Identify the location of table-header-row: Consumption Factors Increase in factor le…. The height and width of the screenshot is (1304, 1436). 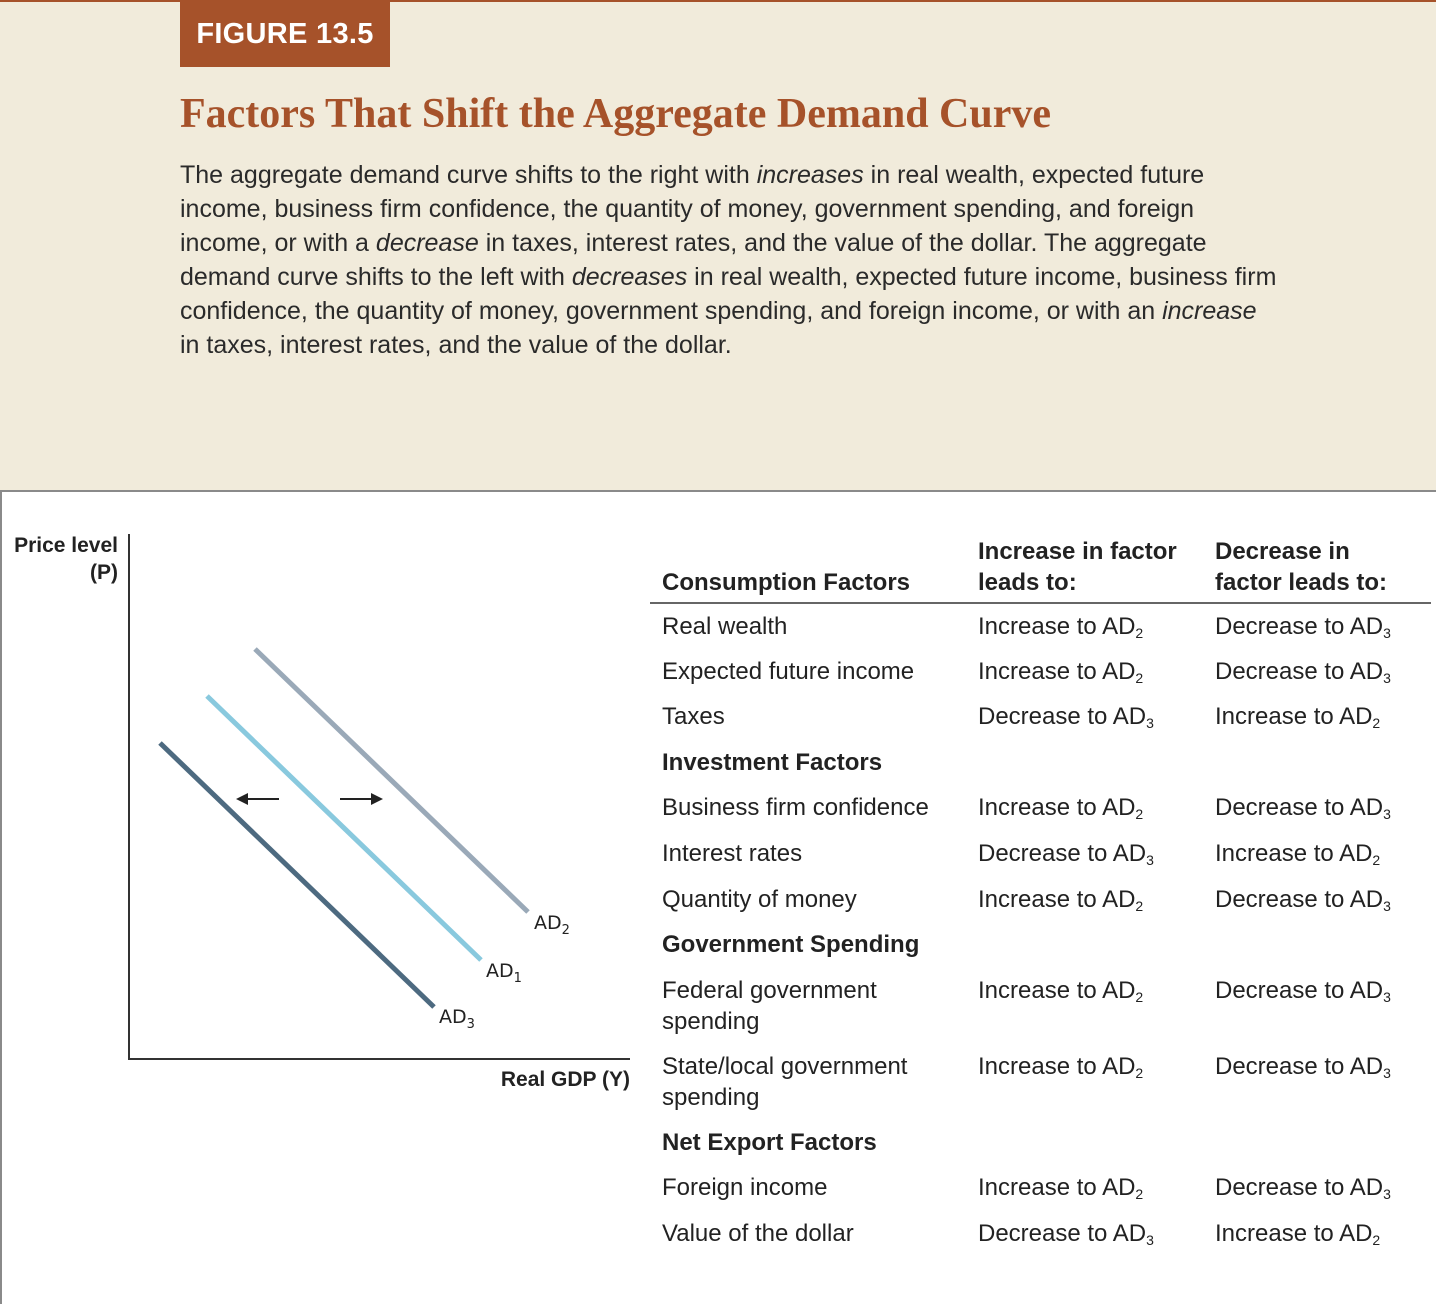
(1040, 570).